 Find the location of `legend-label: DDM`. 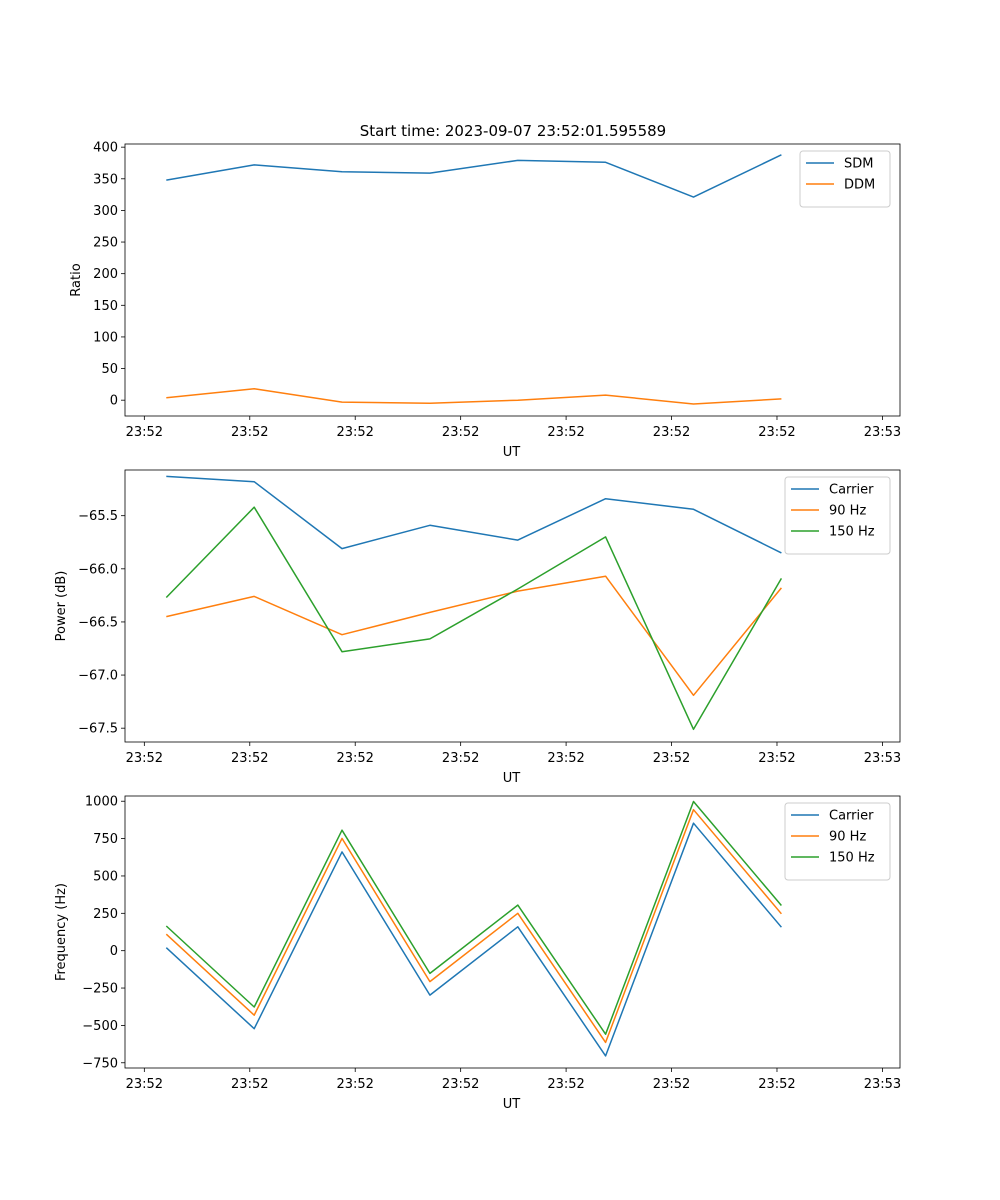

legend-label: DDM is located at coordinates (859, 185).